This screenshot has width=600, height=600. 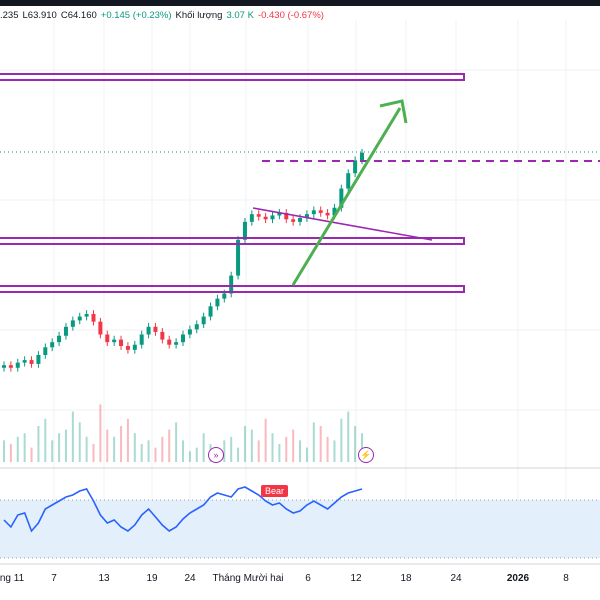 What do you see at coordinates (308, 578) in the screenshot?
I see `xaxis-label: 6` at bounding box center [308, 578].